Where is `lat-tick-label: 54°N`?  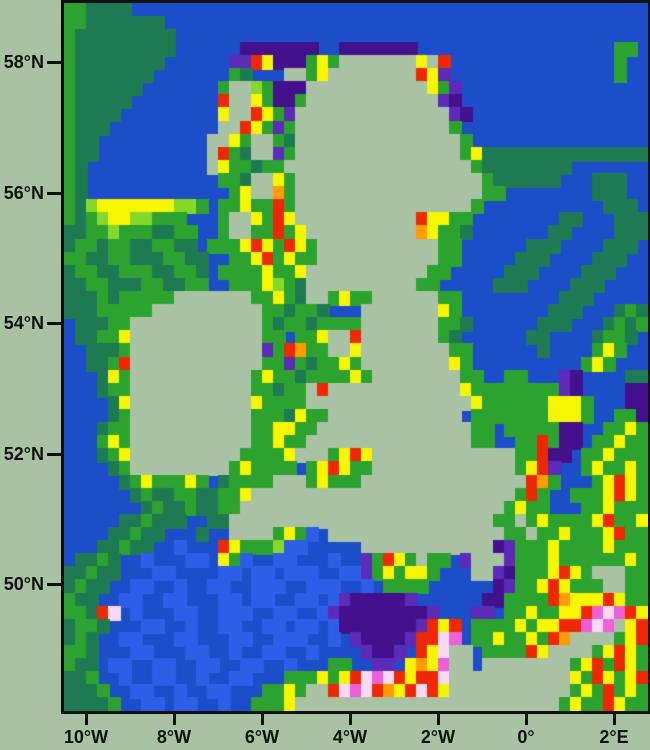 lat-tick-label: 54°N is located at coordinates (23, 323).